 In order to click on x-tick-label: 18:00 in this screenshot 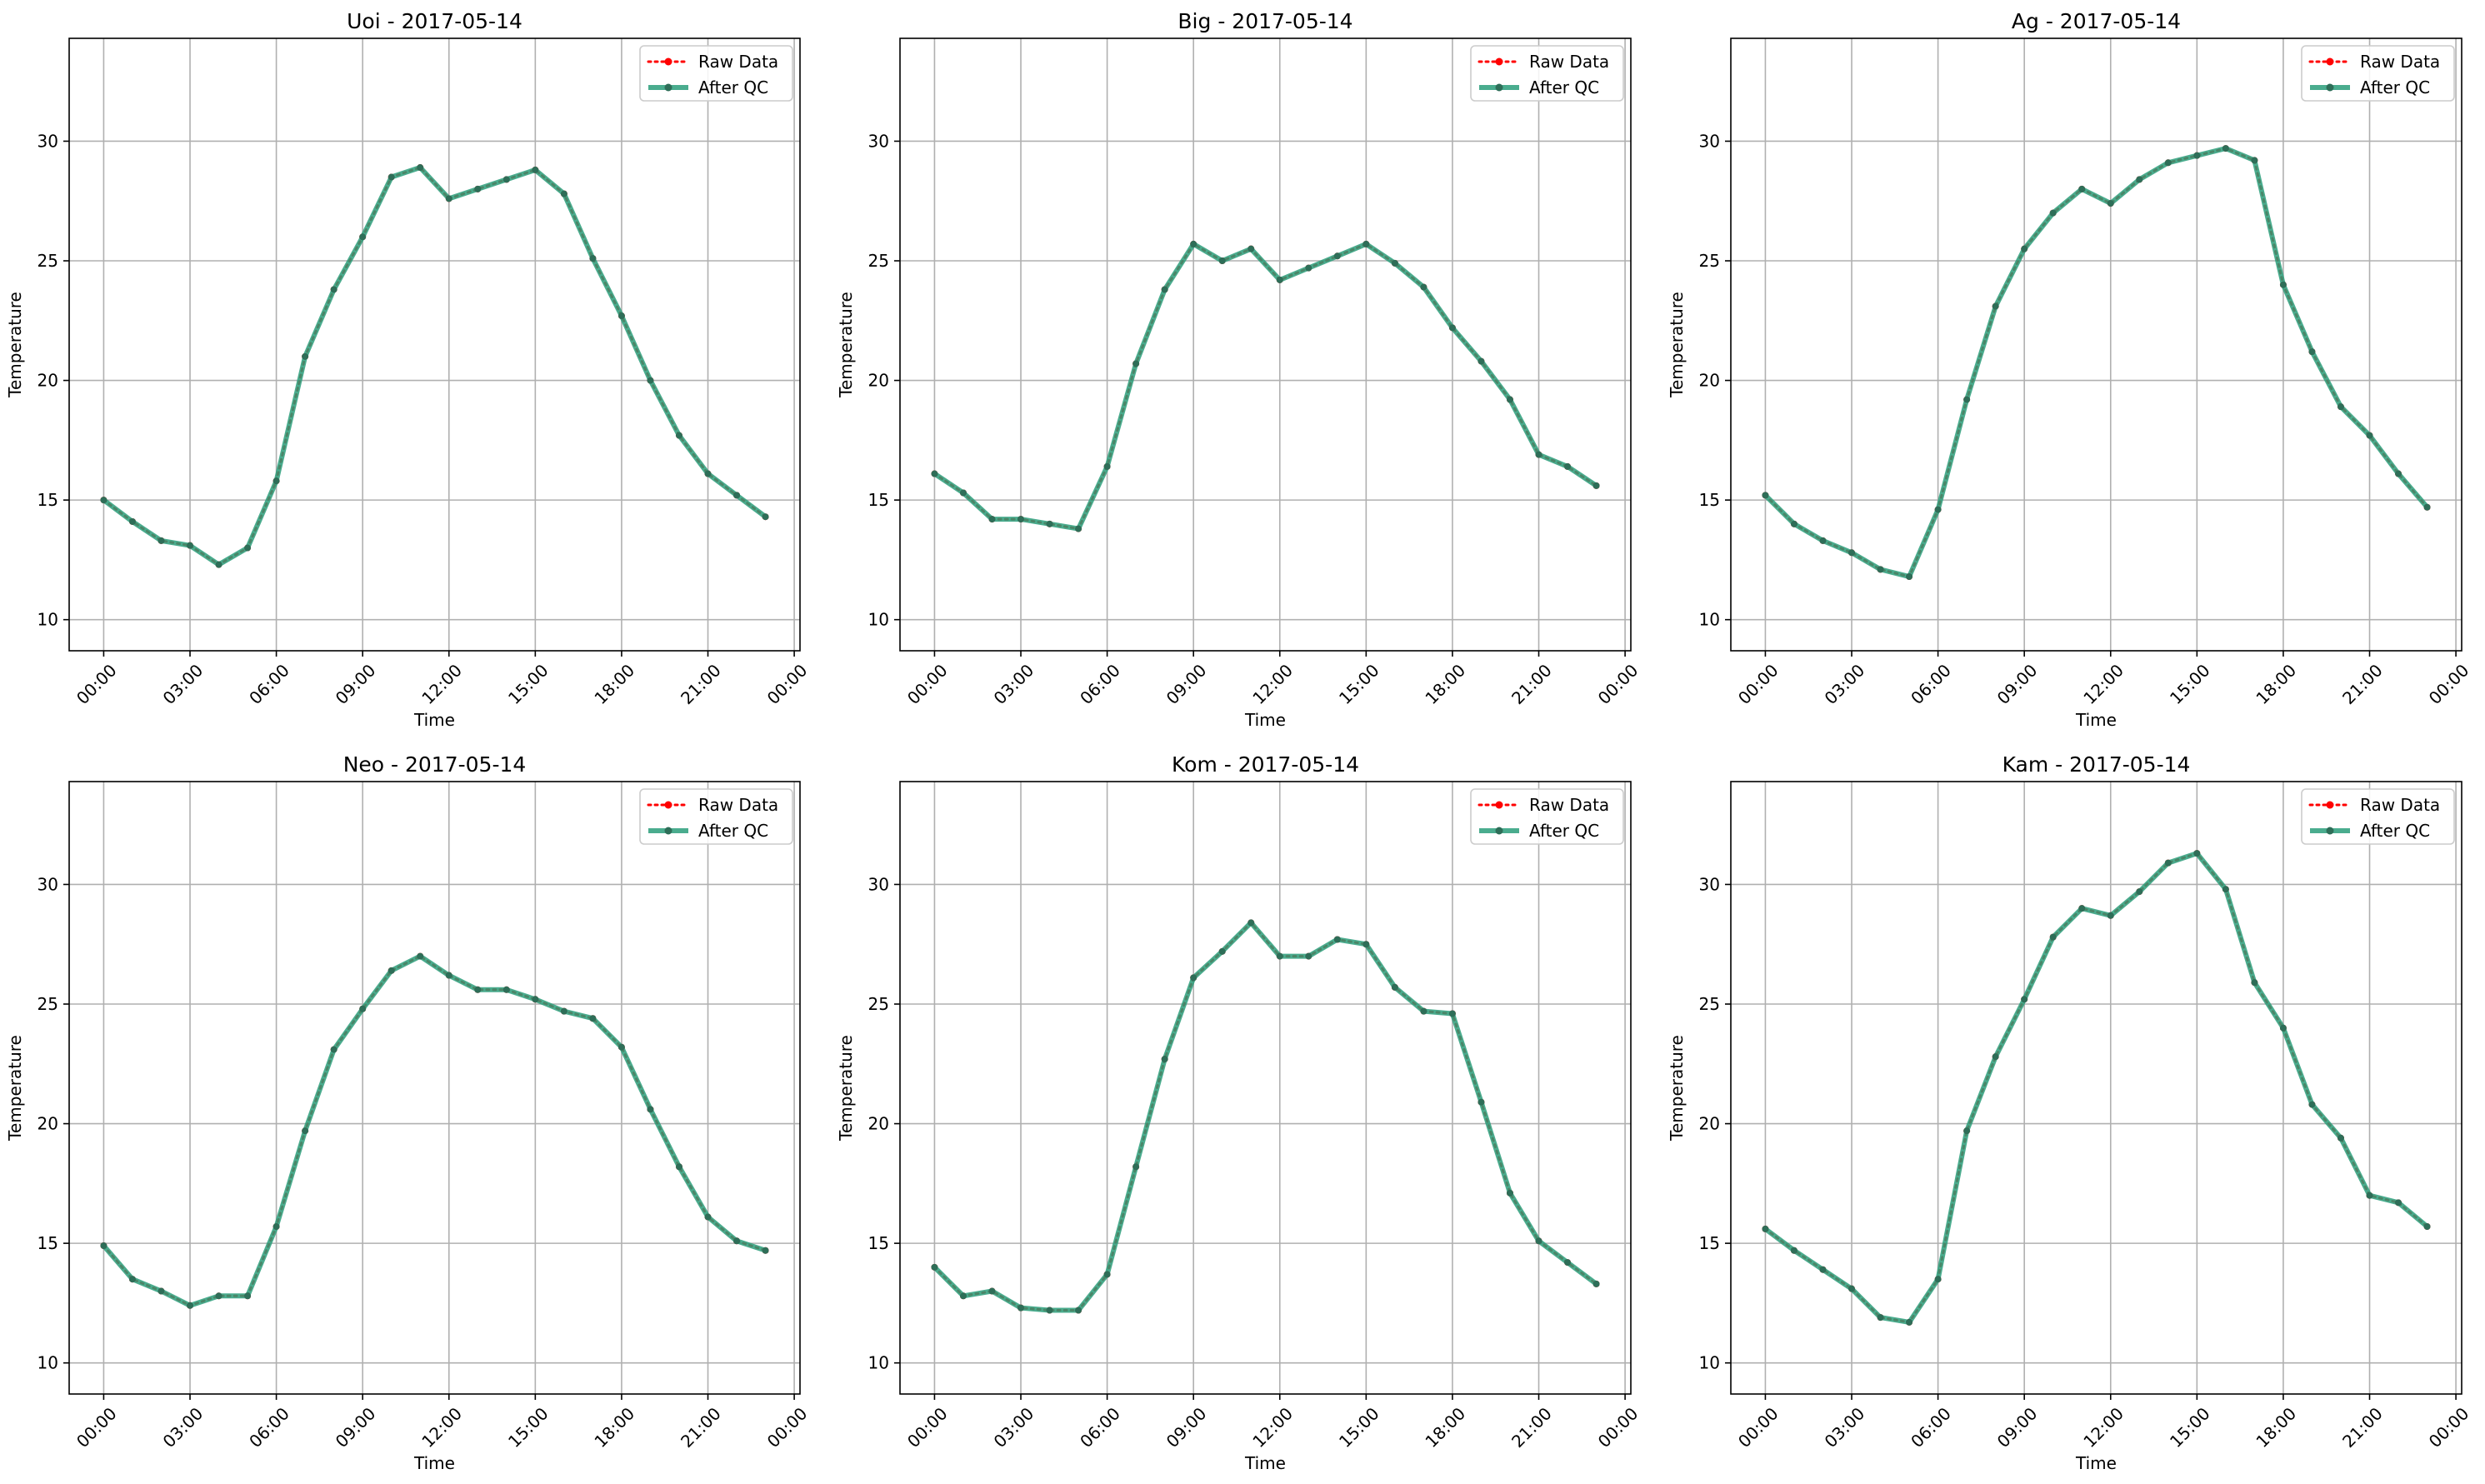, I will do `click(2276, 684)`.